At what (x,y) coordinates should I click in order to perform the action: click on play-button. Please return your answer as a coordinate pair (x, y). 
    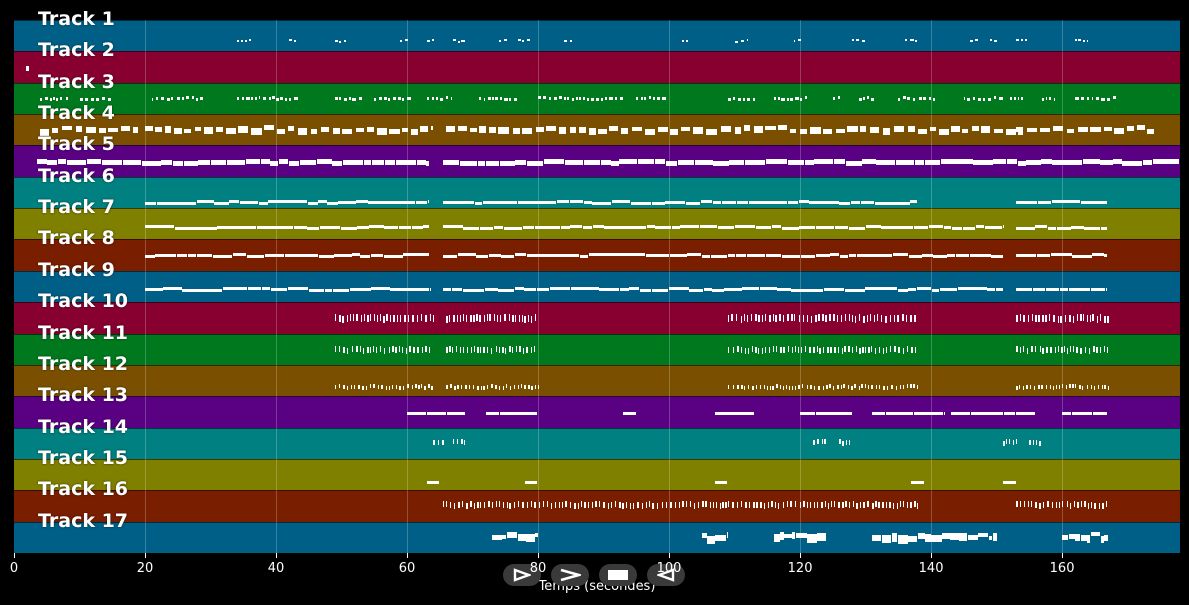
    Looking at the image, I should click on (522, 575).